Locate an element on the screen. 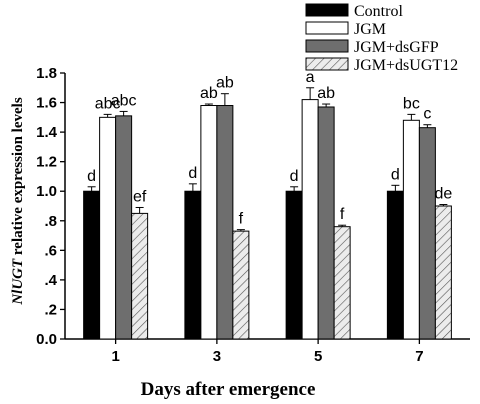 This screenshot has height=404, width=480. y-axis-title: NlUGT relative expression levels is located at coordinates (18, 201).